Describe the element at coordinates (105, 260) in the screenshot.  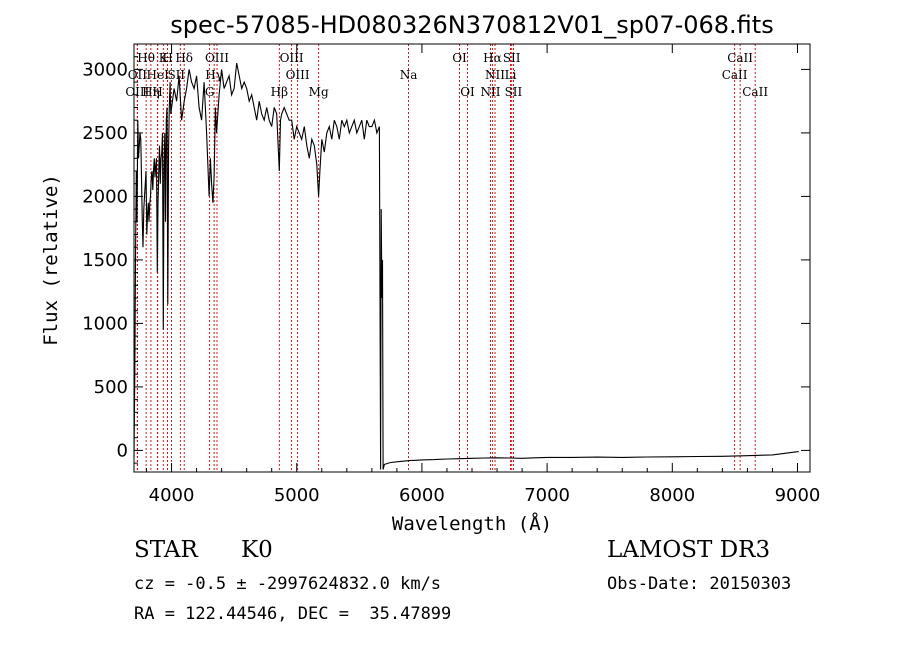
I see `y-tick-label: 1500` at that location.